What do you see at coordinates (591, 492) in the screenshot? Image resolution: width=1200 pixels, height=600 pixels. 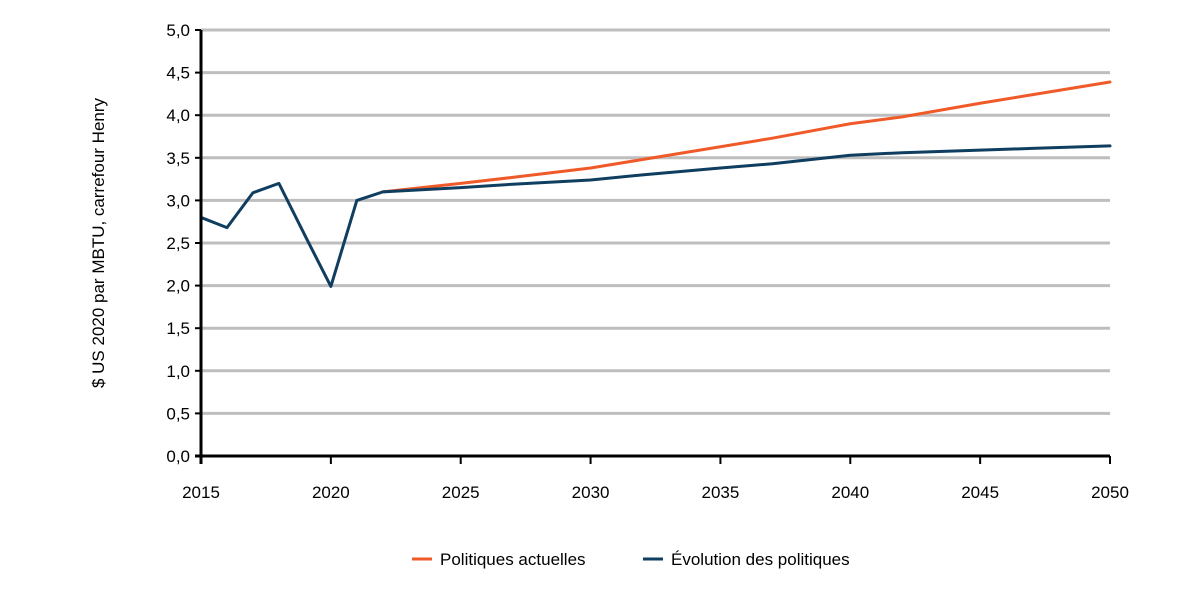 I see `x-tick-label: 2030` at bounding box center [591, 492].